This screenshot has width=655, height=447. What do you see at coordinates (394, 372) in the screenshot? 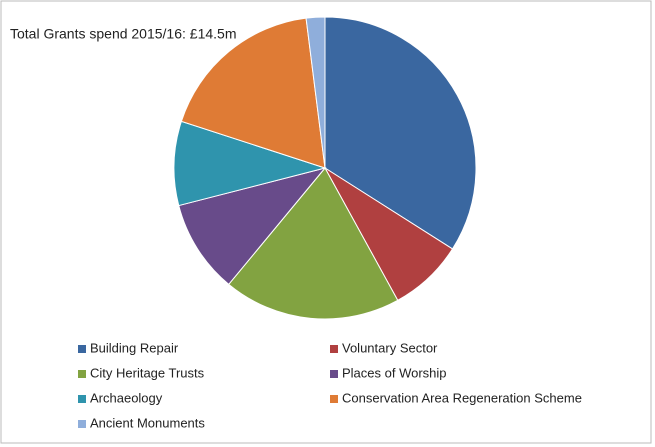
I see `legend-label: Places of Worship` at bounding box center [394, 372].